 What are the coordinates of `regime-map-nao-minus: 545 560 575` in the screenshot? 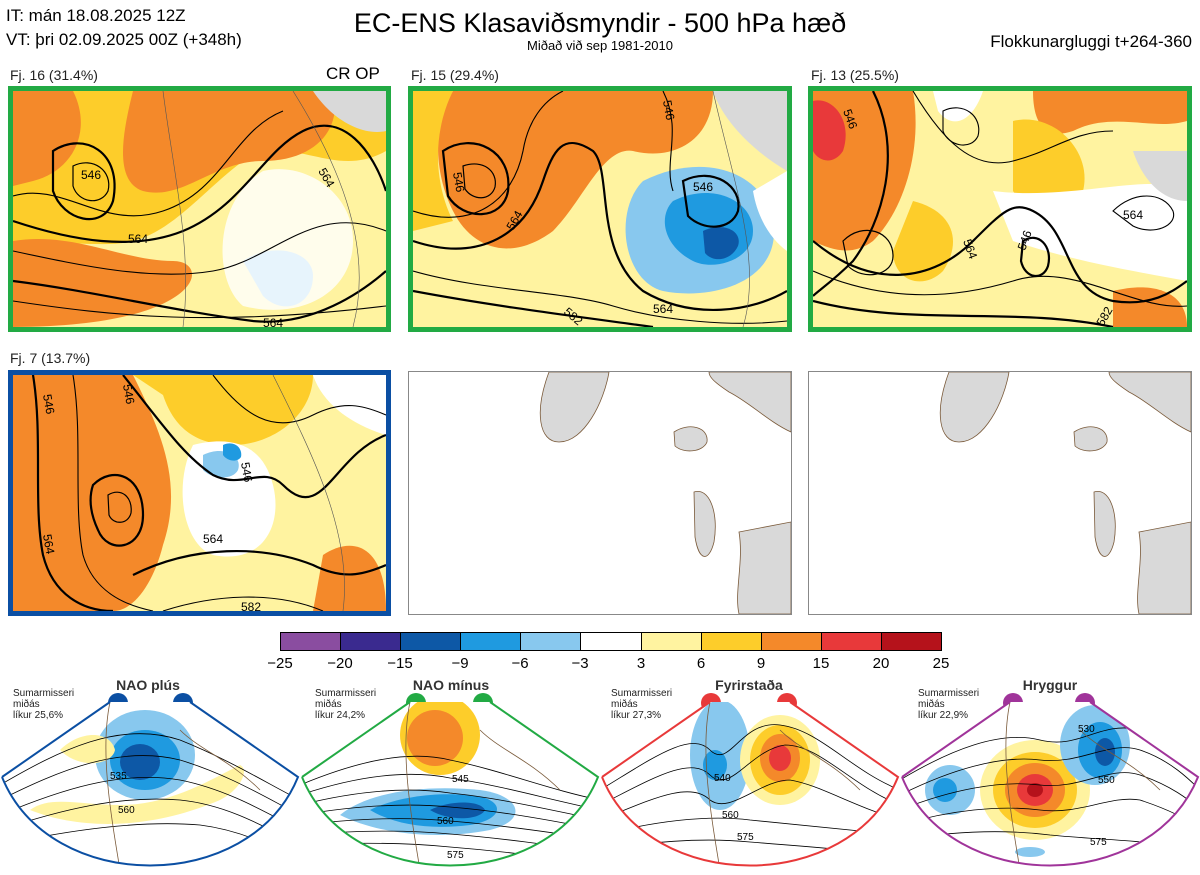 It's located at (450, 782).